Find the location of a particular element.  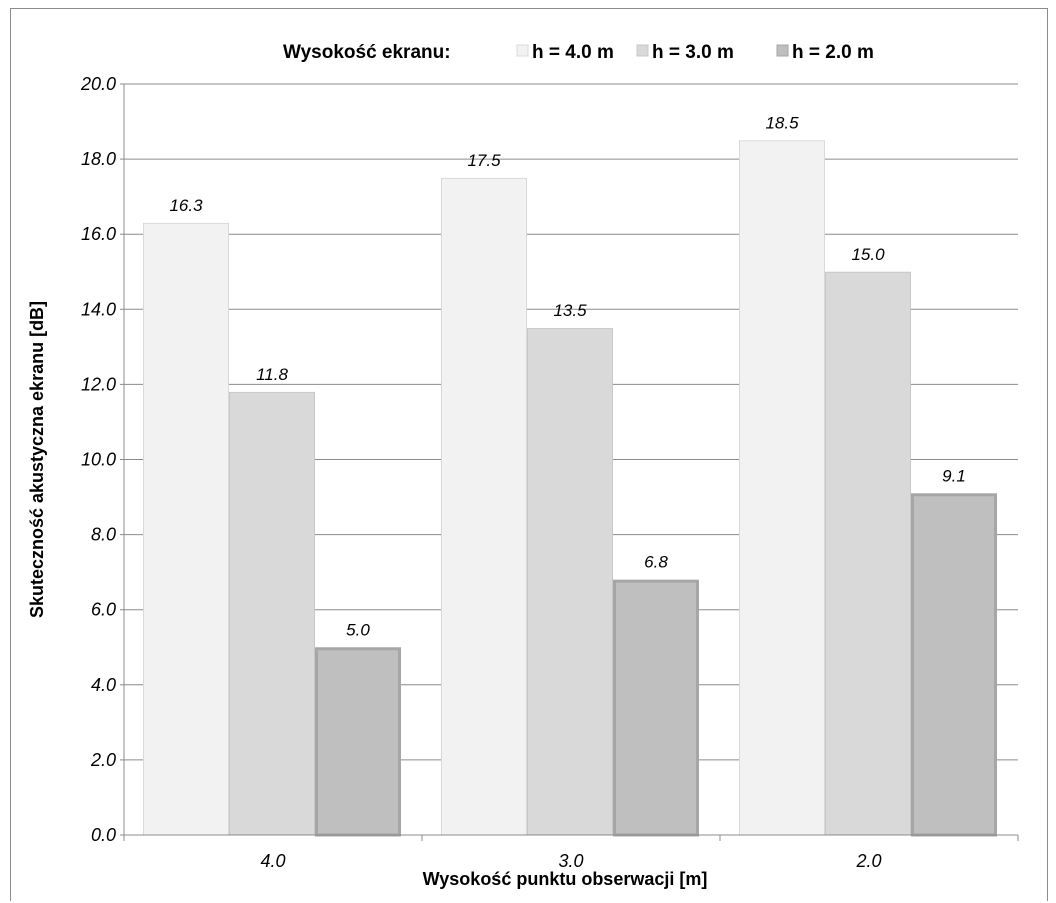

data-label: 13.5 is located at coordinates (570, 310).